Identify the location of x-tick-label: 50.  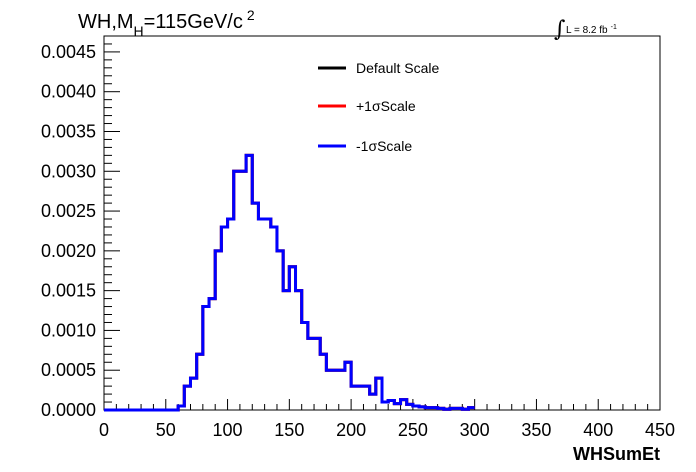
(166, 430).